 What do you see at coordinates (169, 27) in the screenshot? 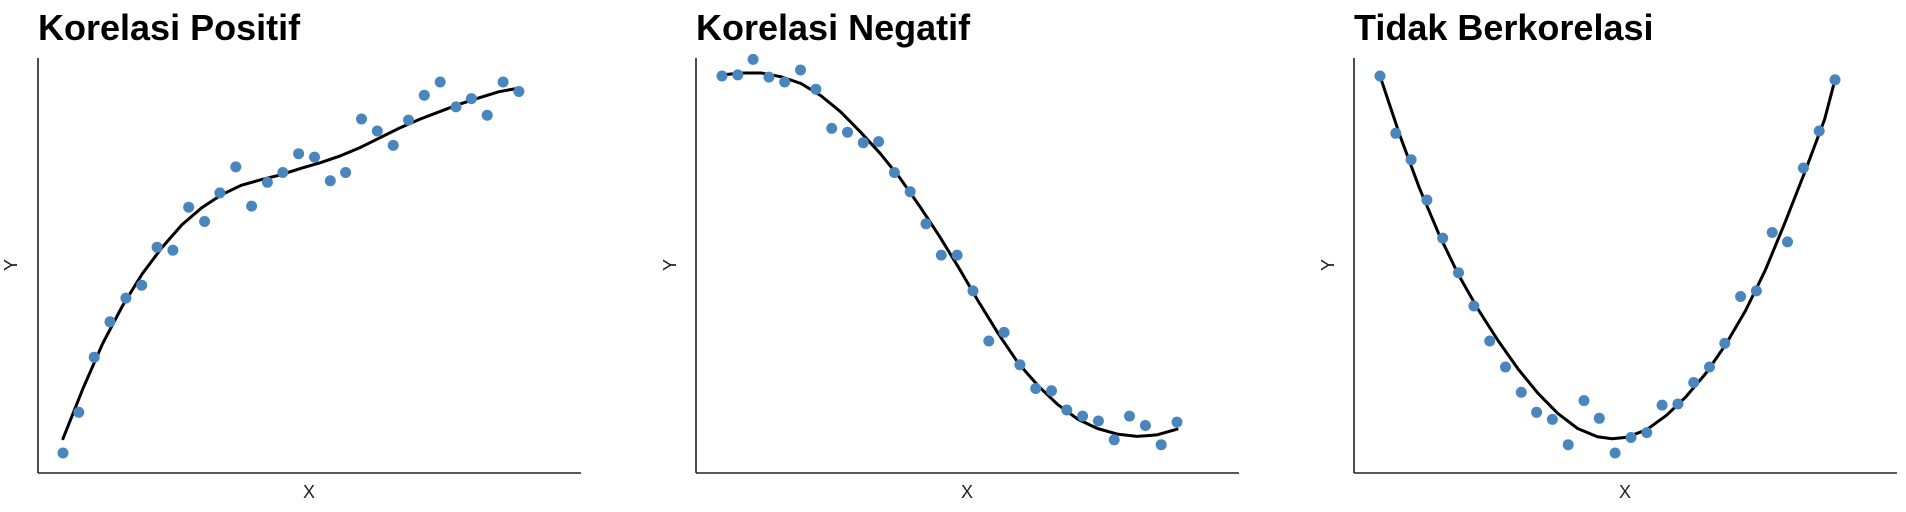
I see `chart-title-positive: Korelasi Positif` at bounding box center [169, 27].